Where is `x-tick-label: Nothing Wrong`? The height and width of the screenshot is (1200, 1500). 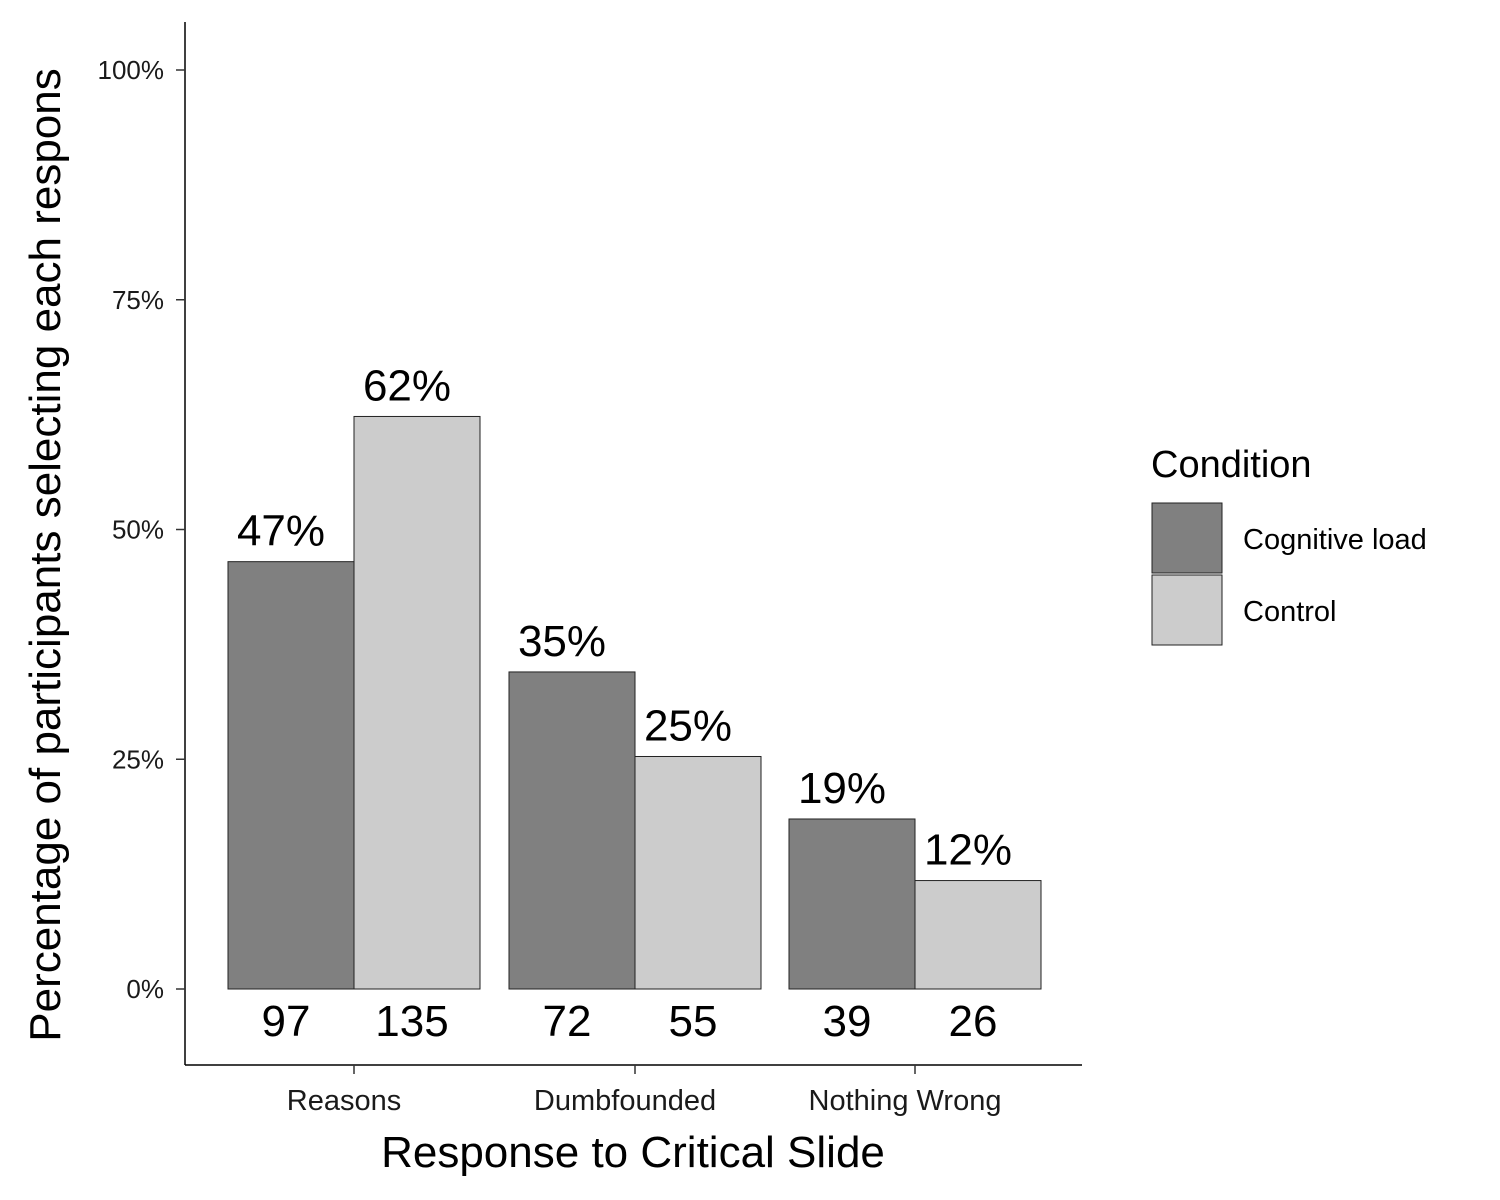
x-tick-label: Nothing Wrong is located at coordinates (905, 1101).